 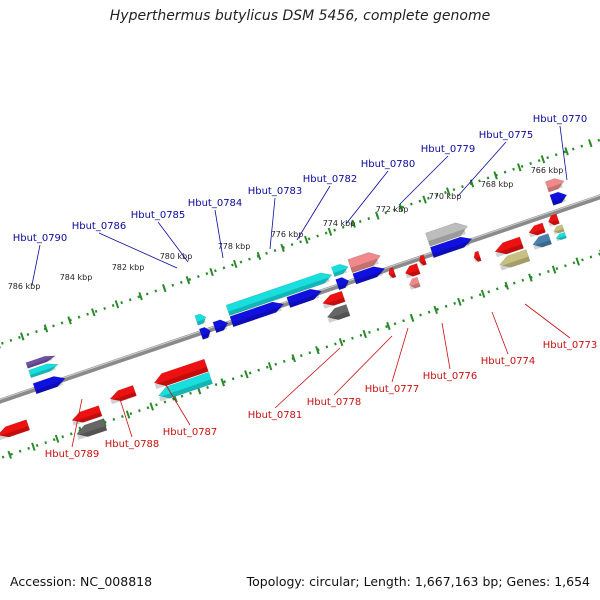 What do you see at coordinates (506, 135) in the screenshot?
I see `gene-label-top: Hbut_0775` at bounding box center [506, 135].